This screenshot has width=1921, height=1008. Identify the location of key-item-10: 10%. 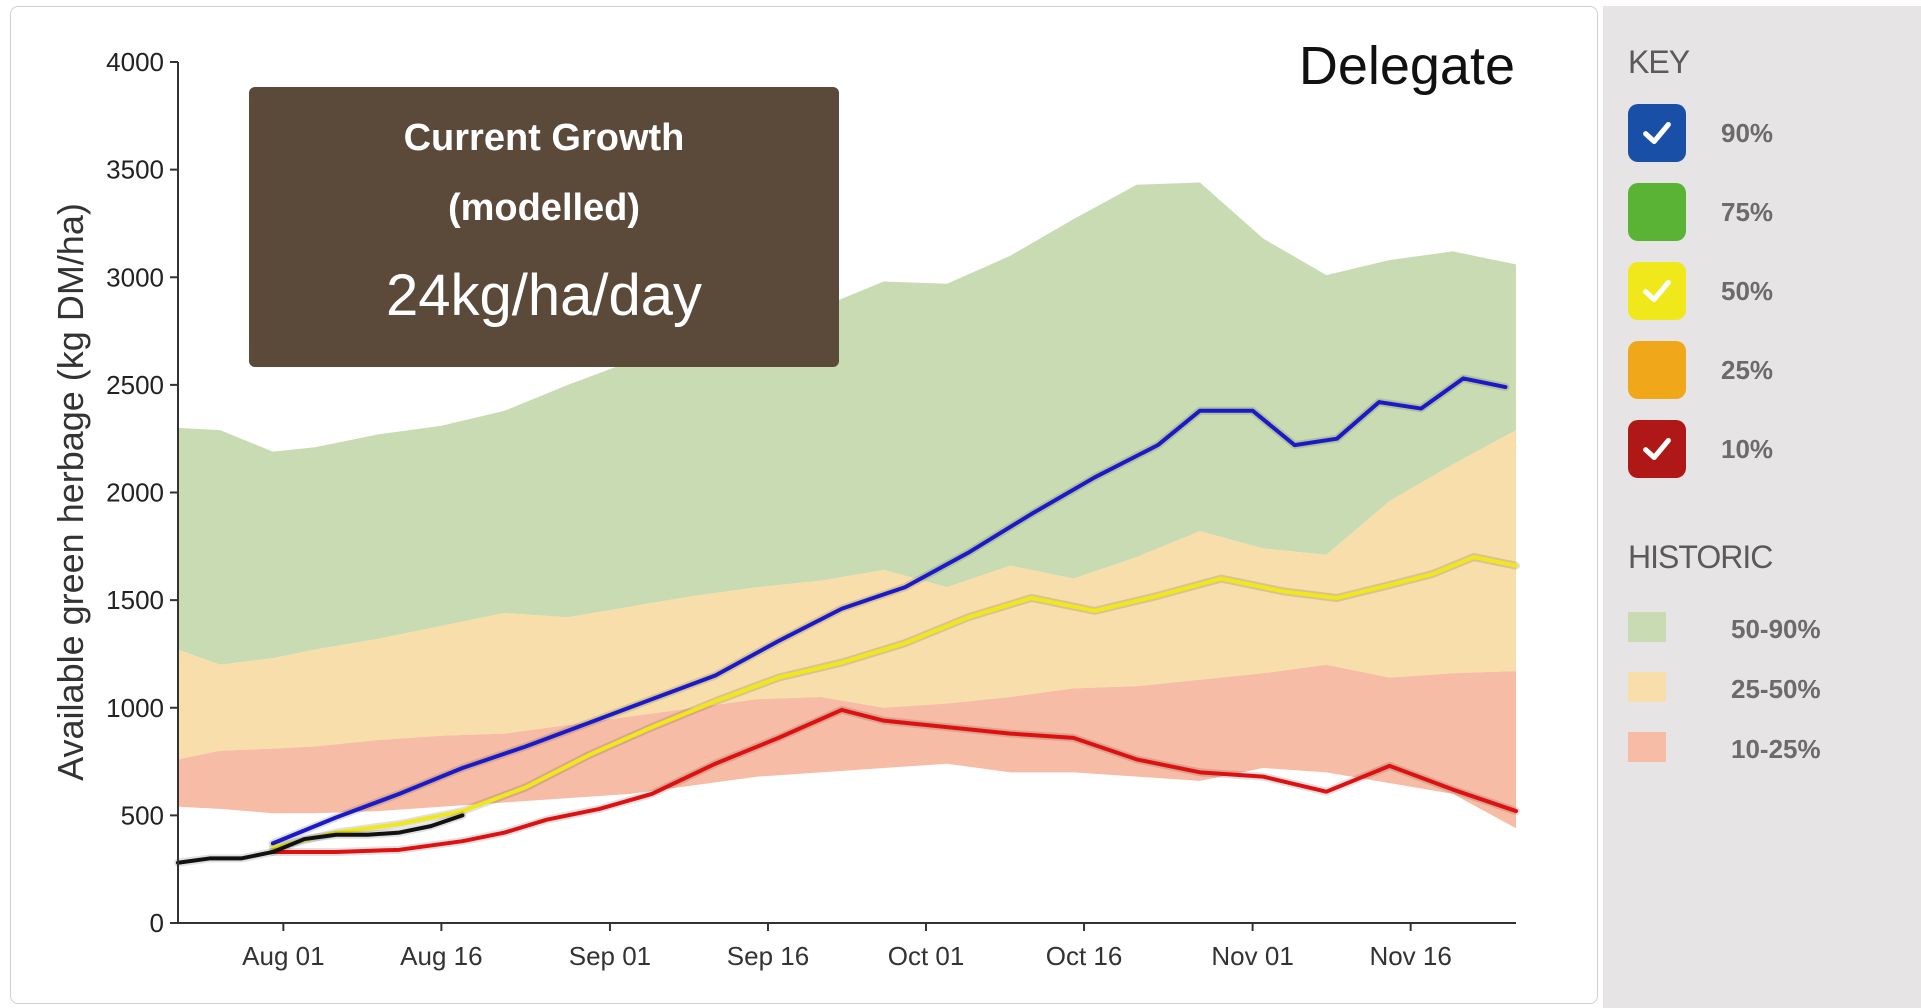
(1773, 450).